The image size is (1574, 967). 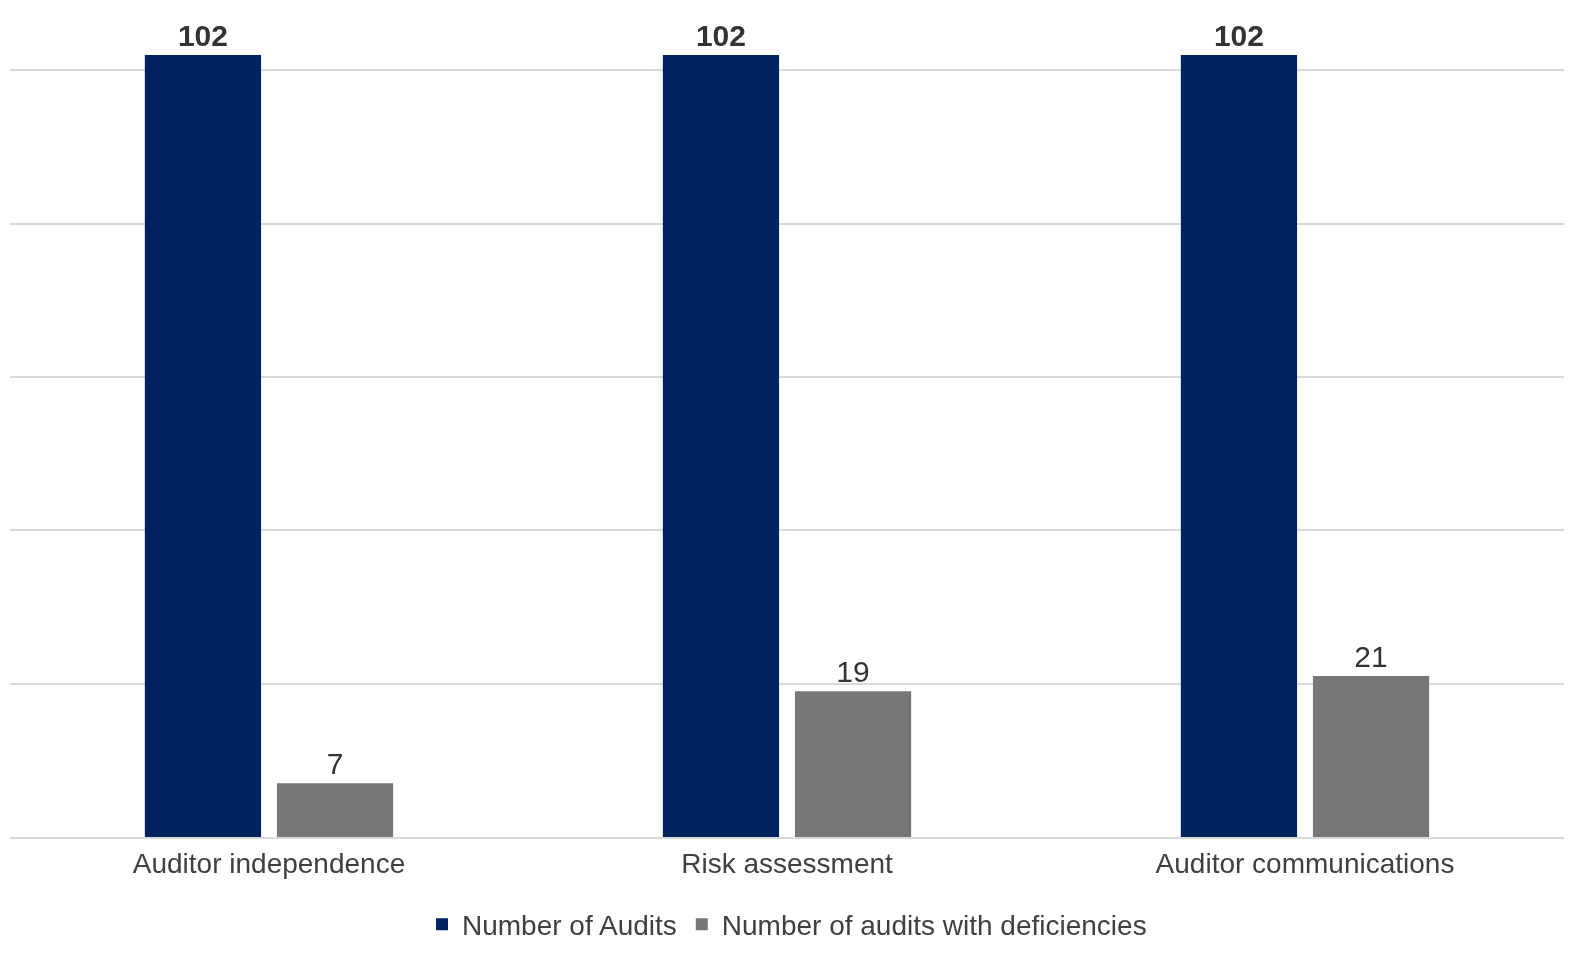 I want to click on x-tick-label: Risk assessment, so click(x=787, y=863).